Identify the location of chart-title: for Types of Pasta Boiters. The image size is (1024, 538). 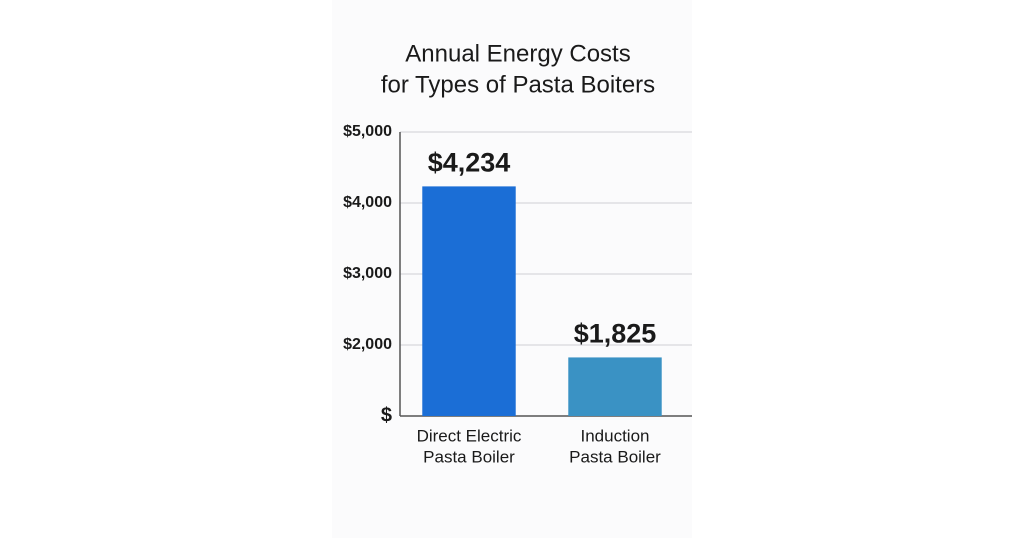
(518, 84).